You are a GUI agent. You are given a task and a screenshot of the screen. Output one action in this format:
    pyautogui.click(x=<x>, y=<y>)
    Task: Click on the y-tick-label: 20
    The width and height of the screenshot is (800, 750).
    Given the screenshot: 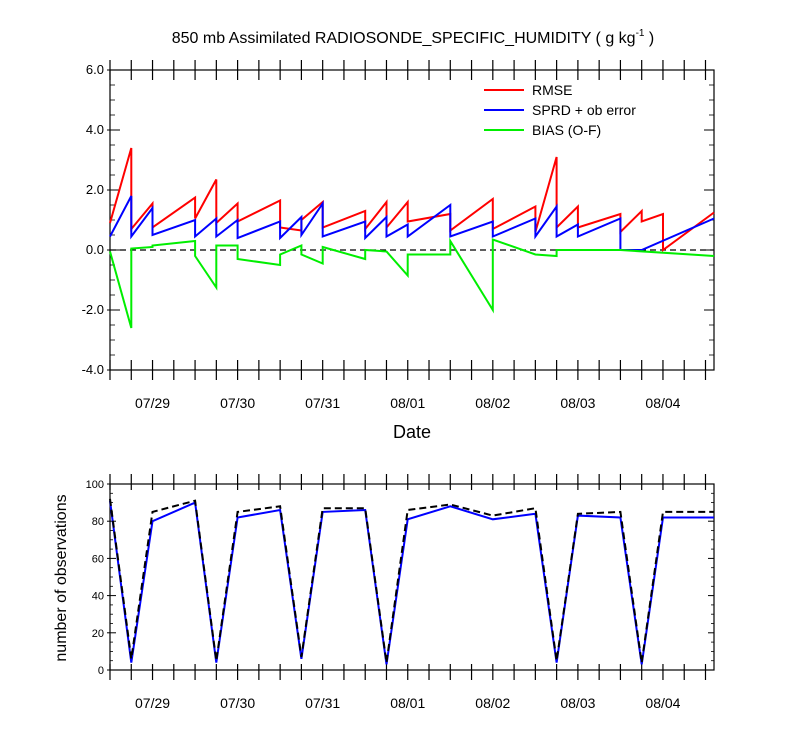 What is the action you would take?
    pyautogui.click(x=98, y=634)
    